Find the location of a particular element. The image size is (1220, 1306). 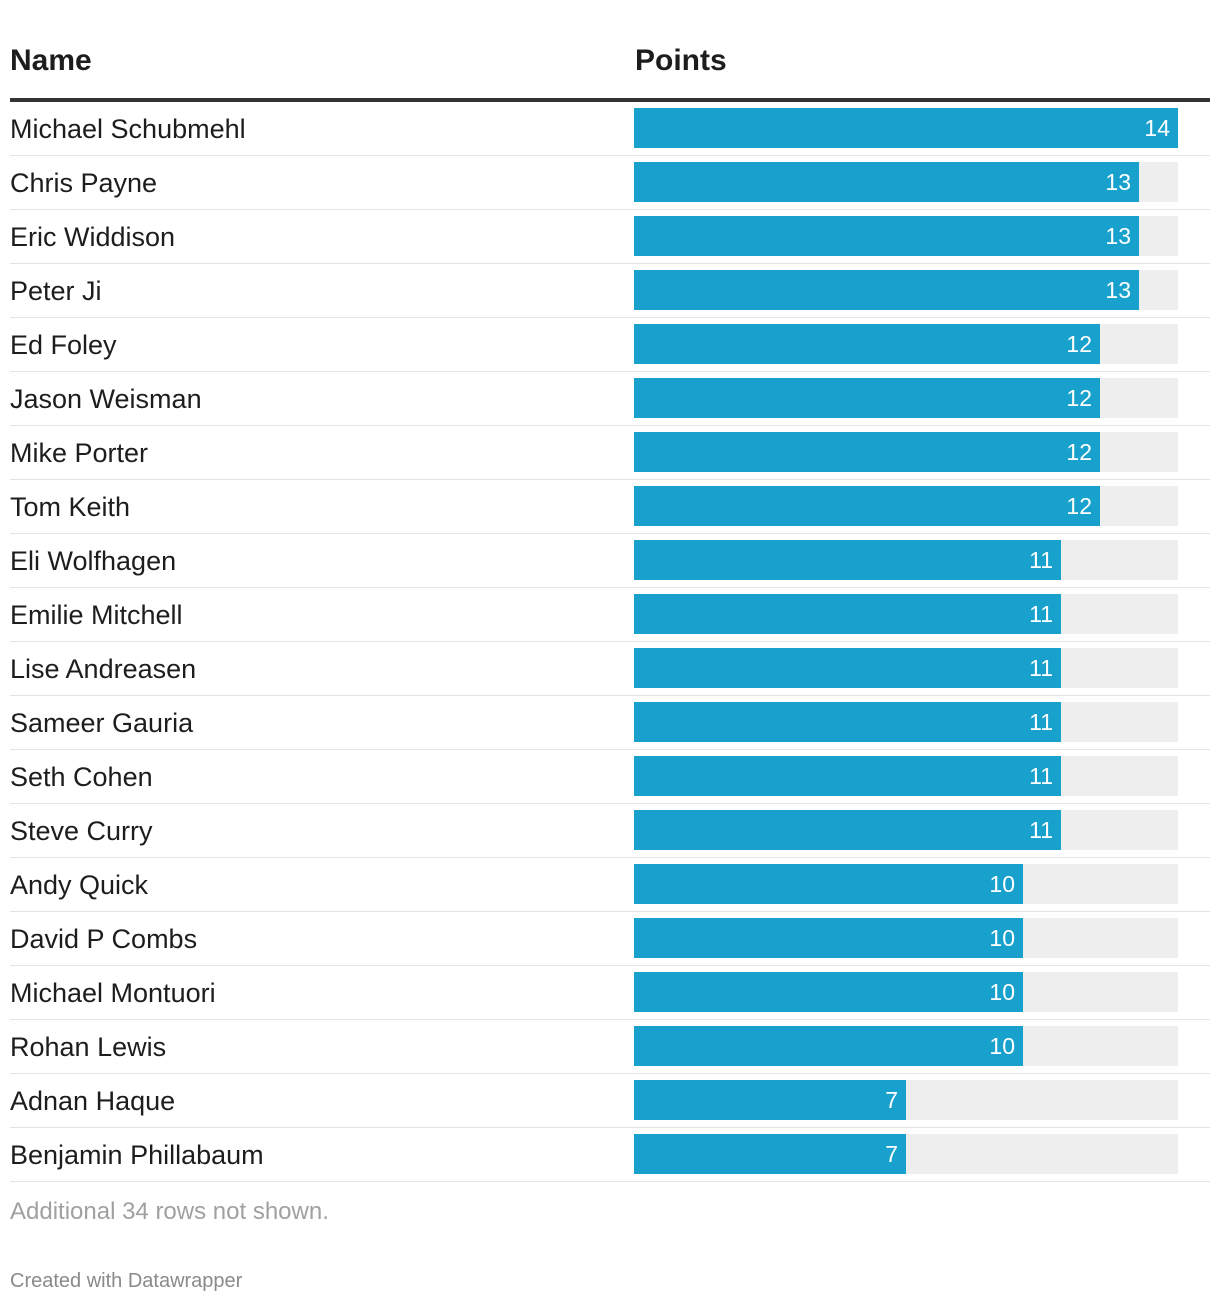

row-name: Sameer Gauria is located at coordinates (102, 723).